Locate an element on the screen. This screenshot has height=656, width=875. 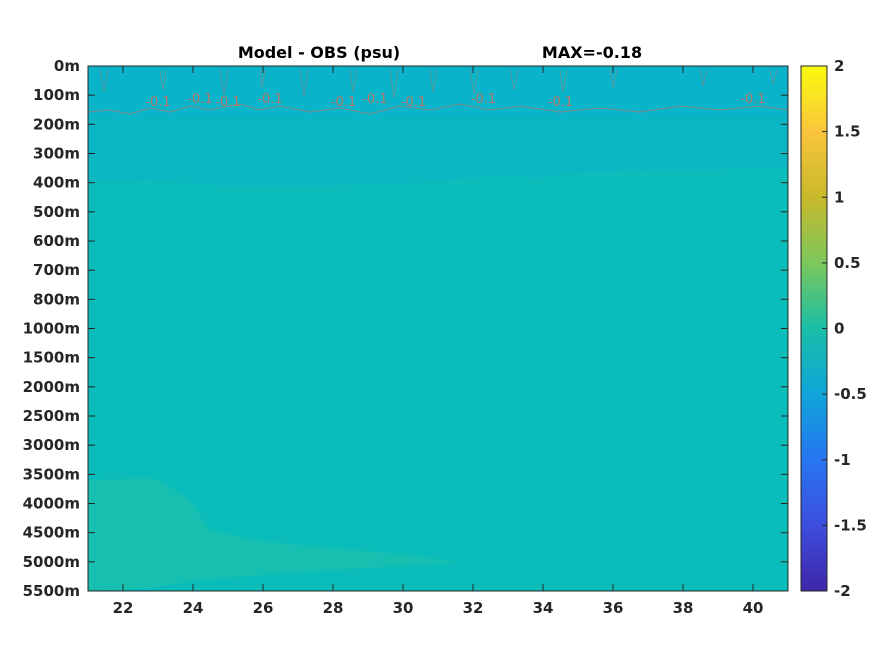
y-tick-label: 5000m is located at coordinates (51, 562).